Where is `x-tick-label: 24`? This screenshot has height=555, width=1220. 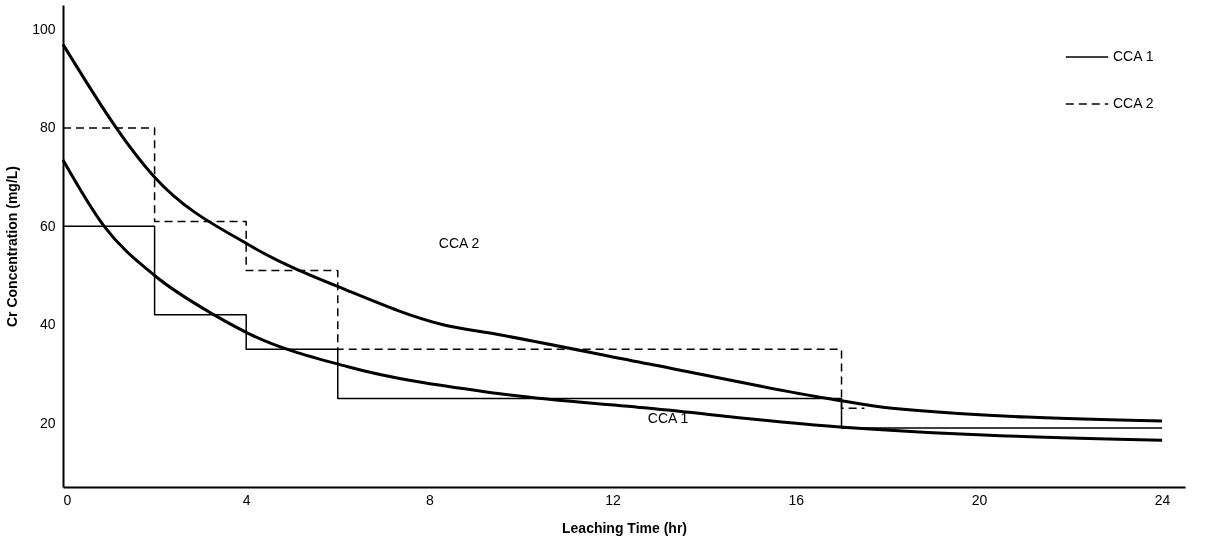
x-tick-label: 24 is located at coordinates (1162, 499).